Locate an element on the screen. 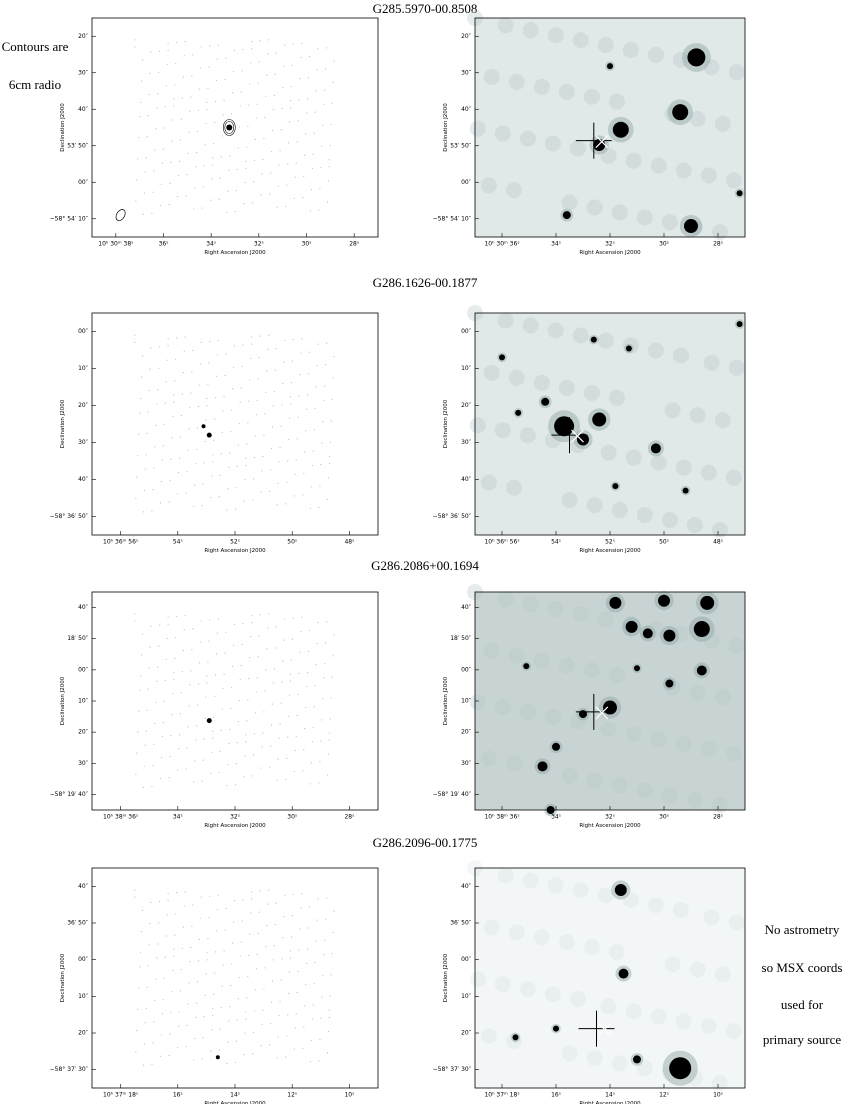 This screenshot has width=850, height=1104. y-tick-label: 10″ is located at coordinates (466, 701).